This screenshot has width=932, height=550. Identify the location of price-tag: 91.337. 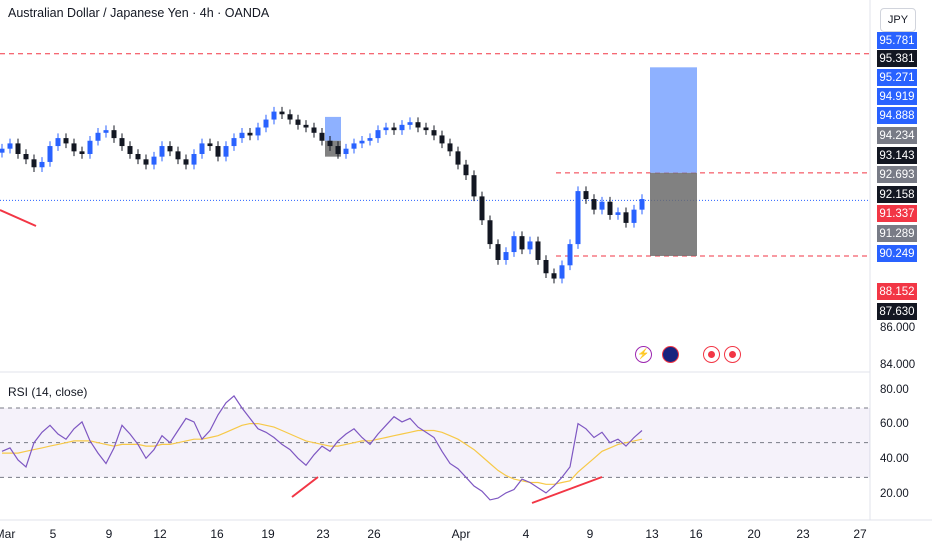
(897, 213).